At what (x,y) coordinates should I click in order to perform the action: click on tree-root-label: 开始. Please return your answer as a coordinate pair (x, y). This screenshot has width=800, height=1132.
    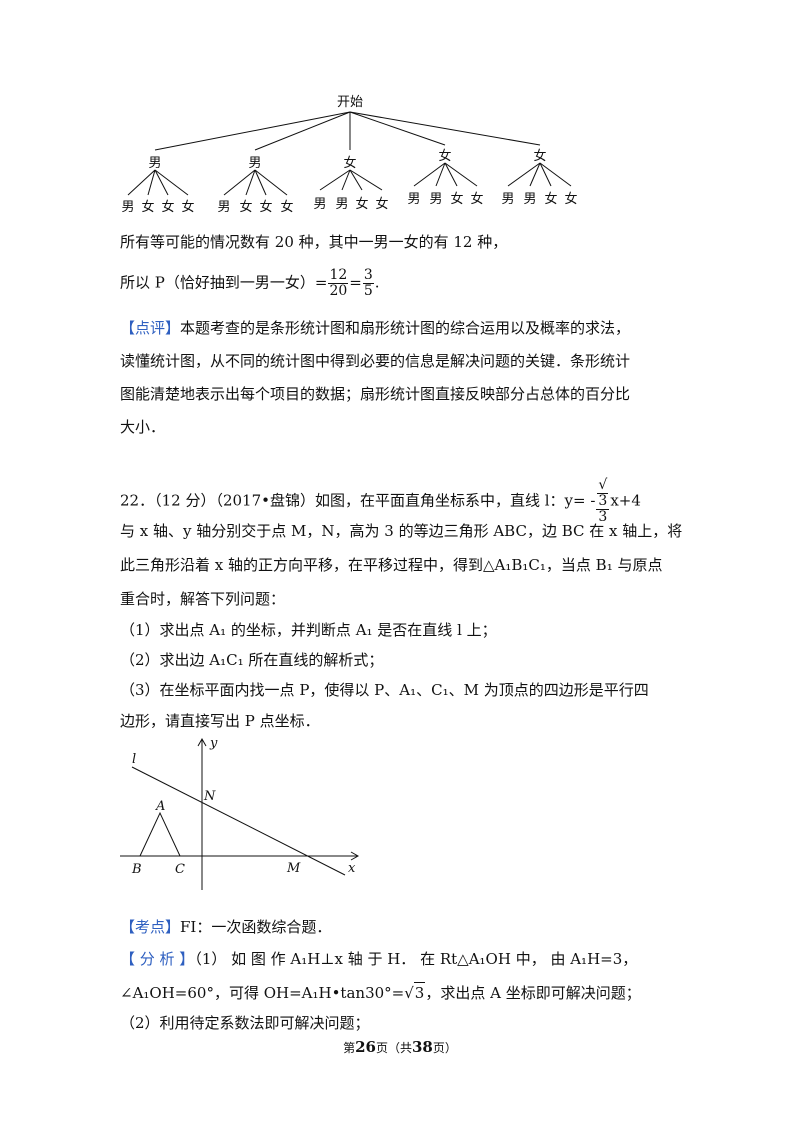
    Looking at the image, I should click on (350, 102).